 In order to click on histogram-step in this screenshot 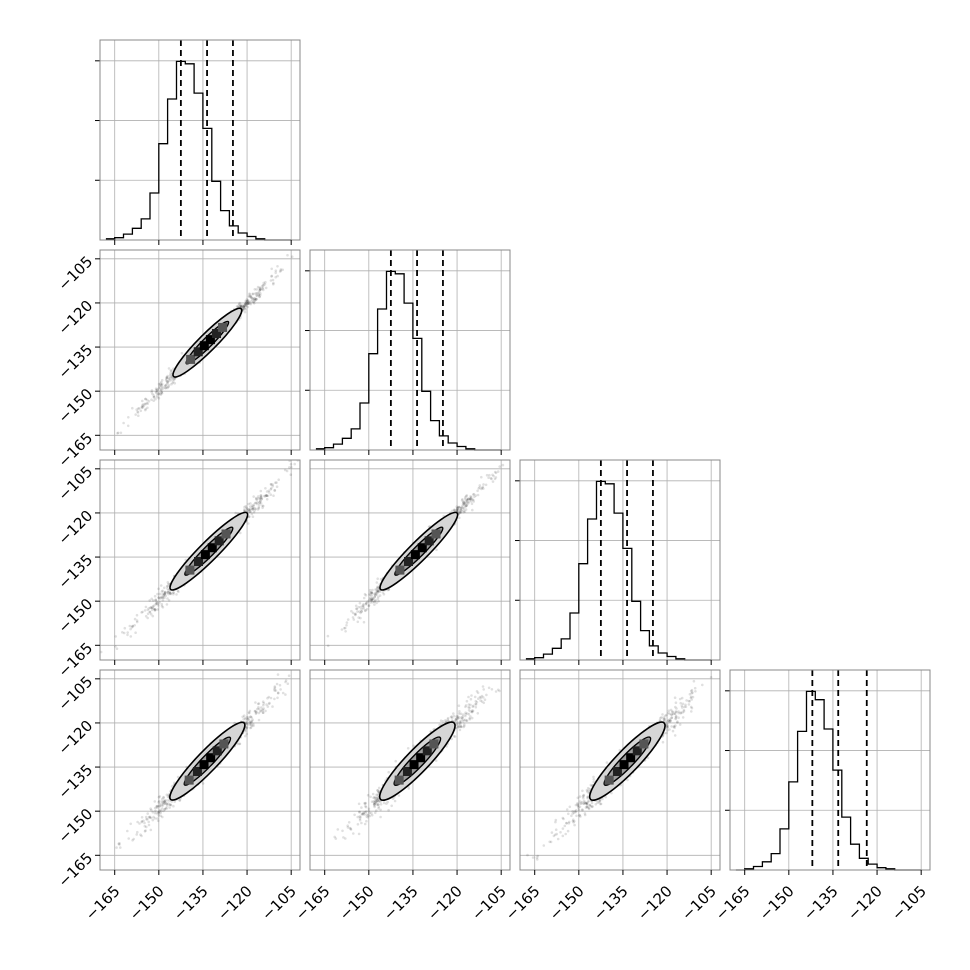, I will do `click(828, 780)`.